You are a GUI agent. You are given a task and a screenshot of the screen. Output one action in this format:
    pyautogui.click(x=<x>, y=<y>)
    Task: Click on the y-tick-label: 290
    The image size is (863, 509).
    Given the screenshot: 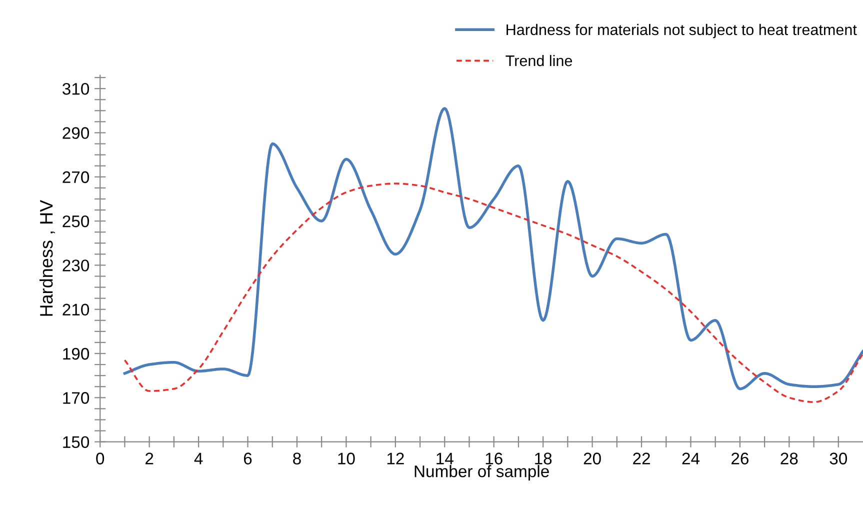 What is the action you would take?
    pyautogui.click(x=76, y=133)
    